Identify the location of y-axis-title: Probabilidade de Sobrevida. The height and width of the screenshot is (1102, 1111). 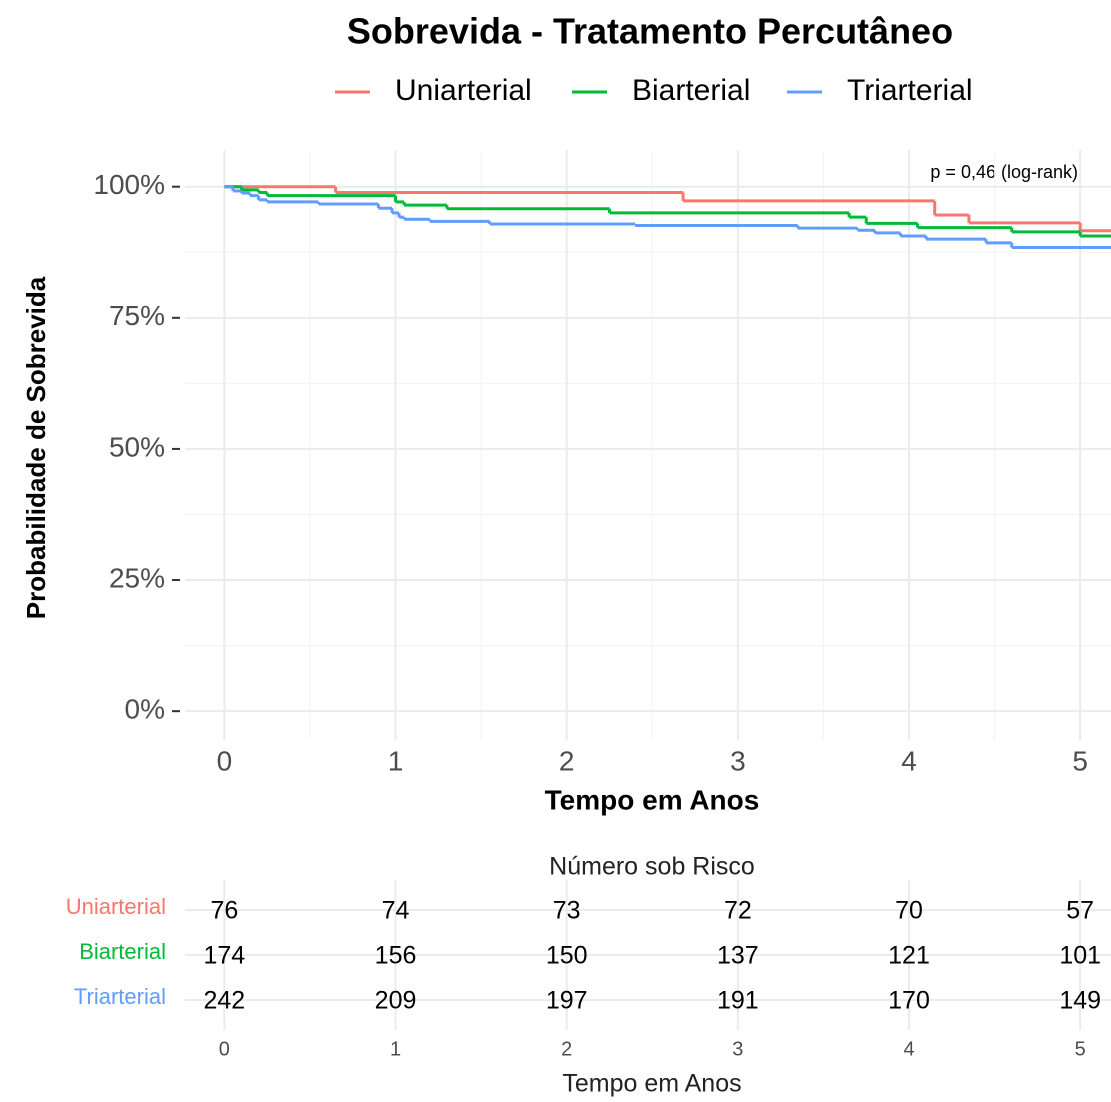
(36, 447).